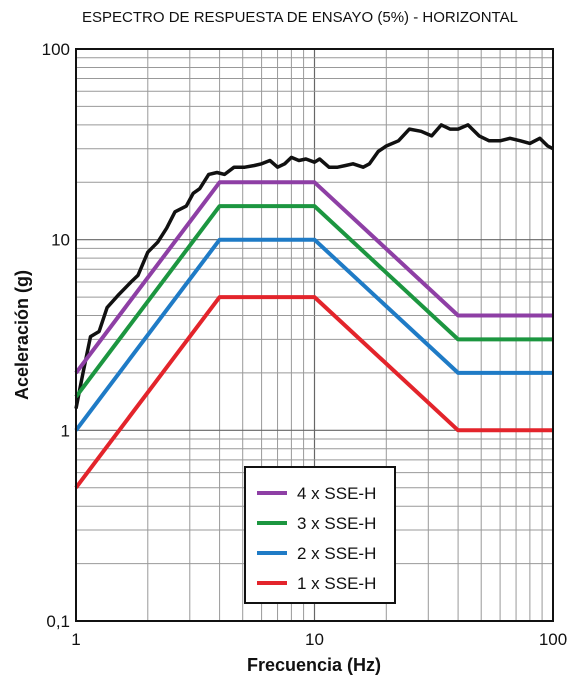  I want to click on x-tick-label: 1, so click(75, 639).